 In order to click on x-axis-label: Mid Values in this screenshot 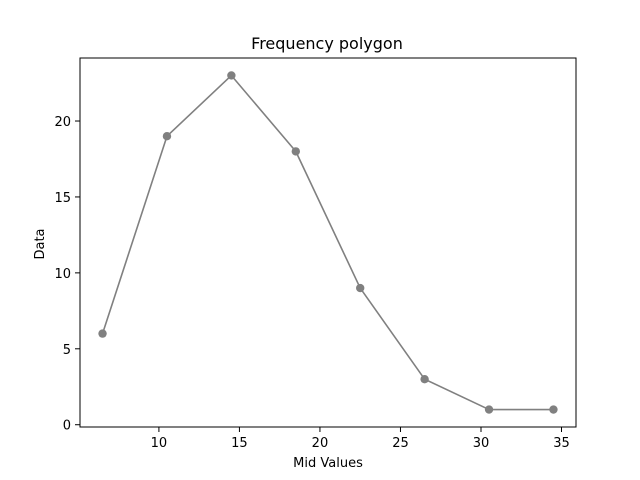, I will do `click(328, 463)`.